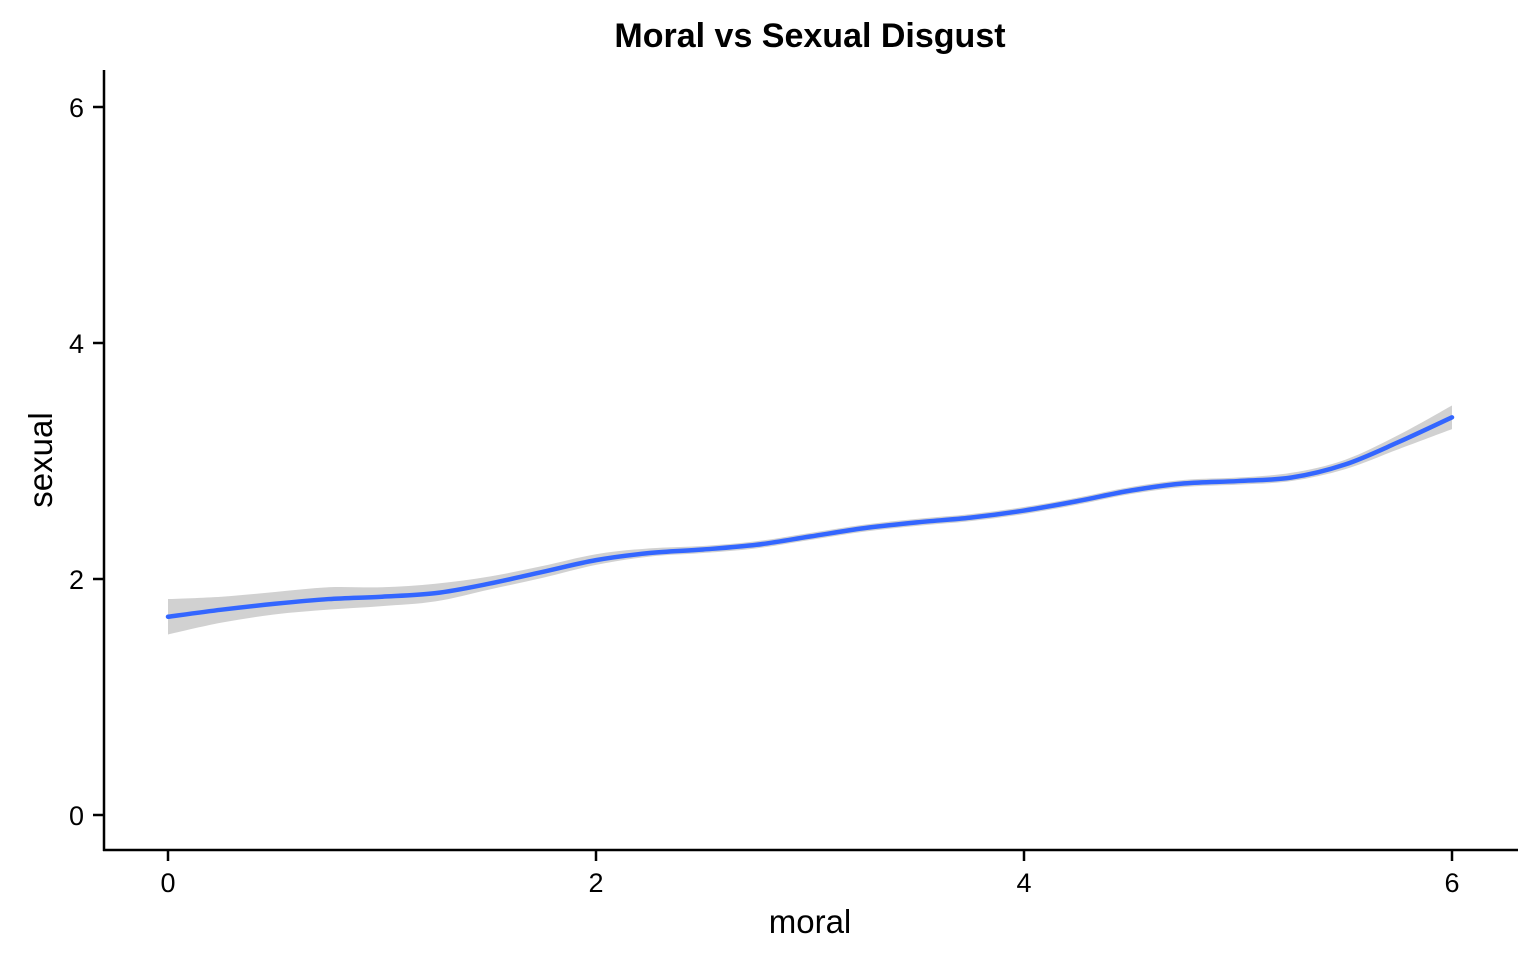  What do you see at coordinates (76, 108) in the screenshot?
I see `y-tick-label: 6` at bounding box center [76, 108].